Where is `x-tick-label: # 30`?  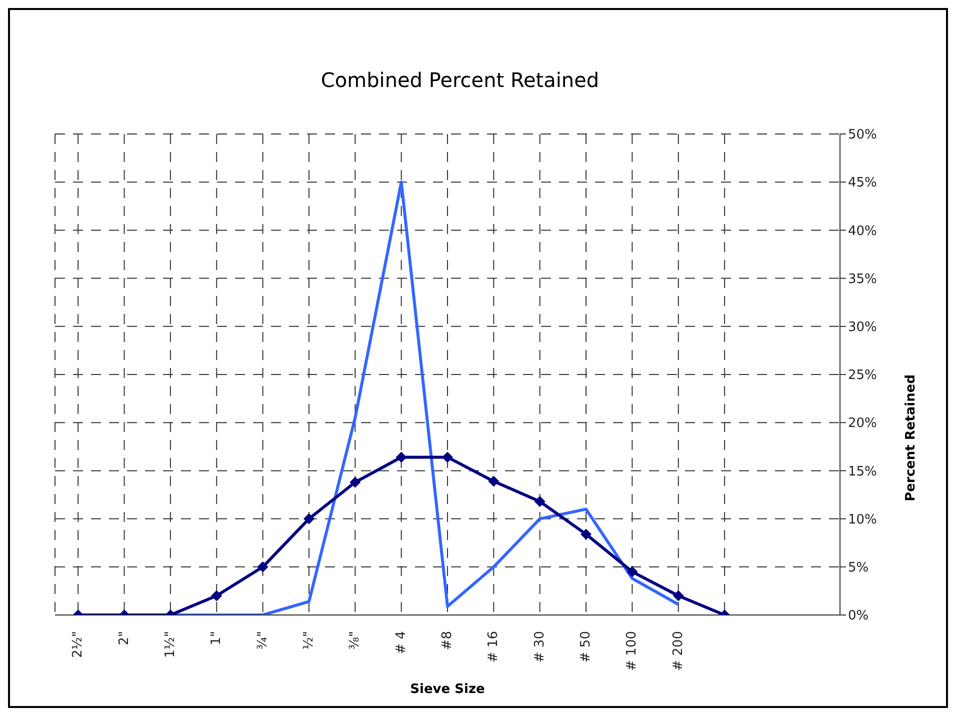
x-tick-label: # 30 is located at coordinates (540, 647).